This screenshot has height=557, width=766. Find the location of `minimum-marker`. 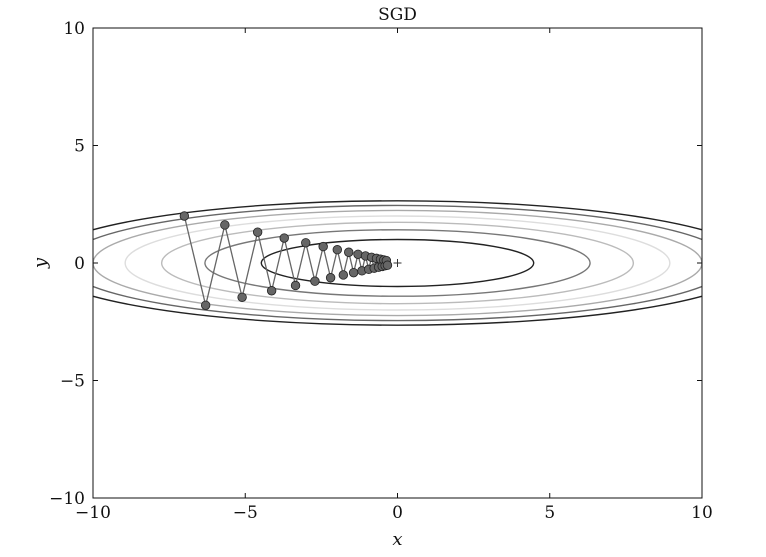

minimum-marker is located at coordinates (397, 263).